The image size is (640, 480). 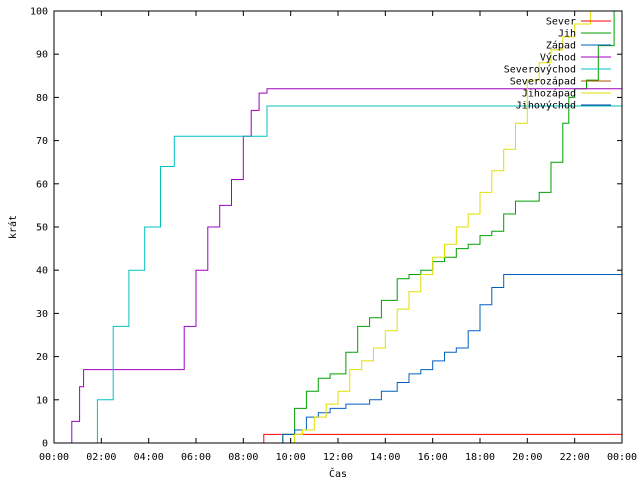 I want to click on y-tick-label-1: 10, so click(x=42, y=400).